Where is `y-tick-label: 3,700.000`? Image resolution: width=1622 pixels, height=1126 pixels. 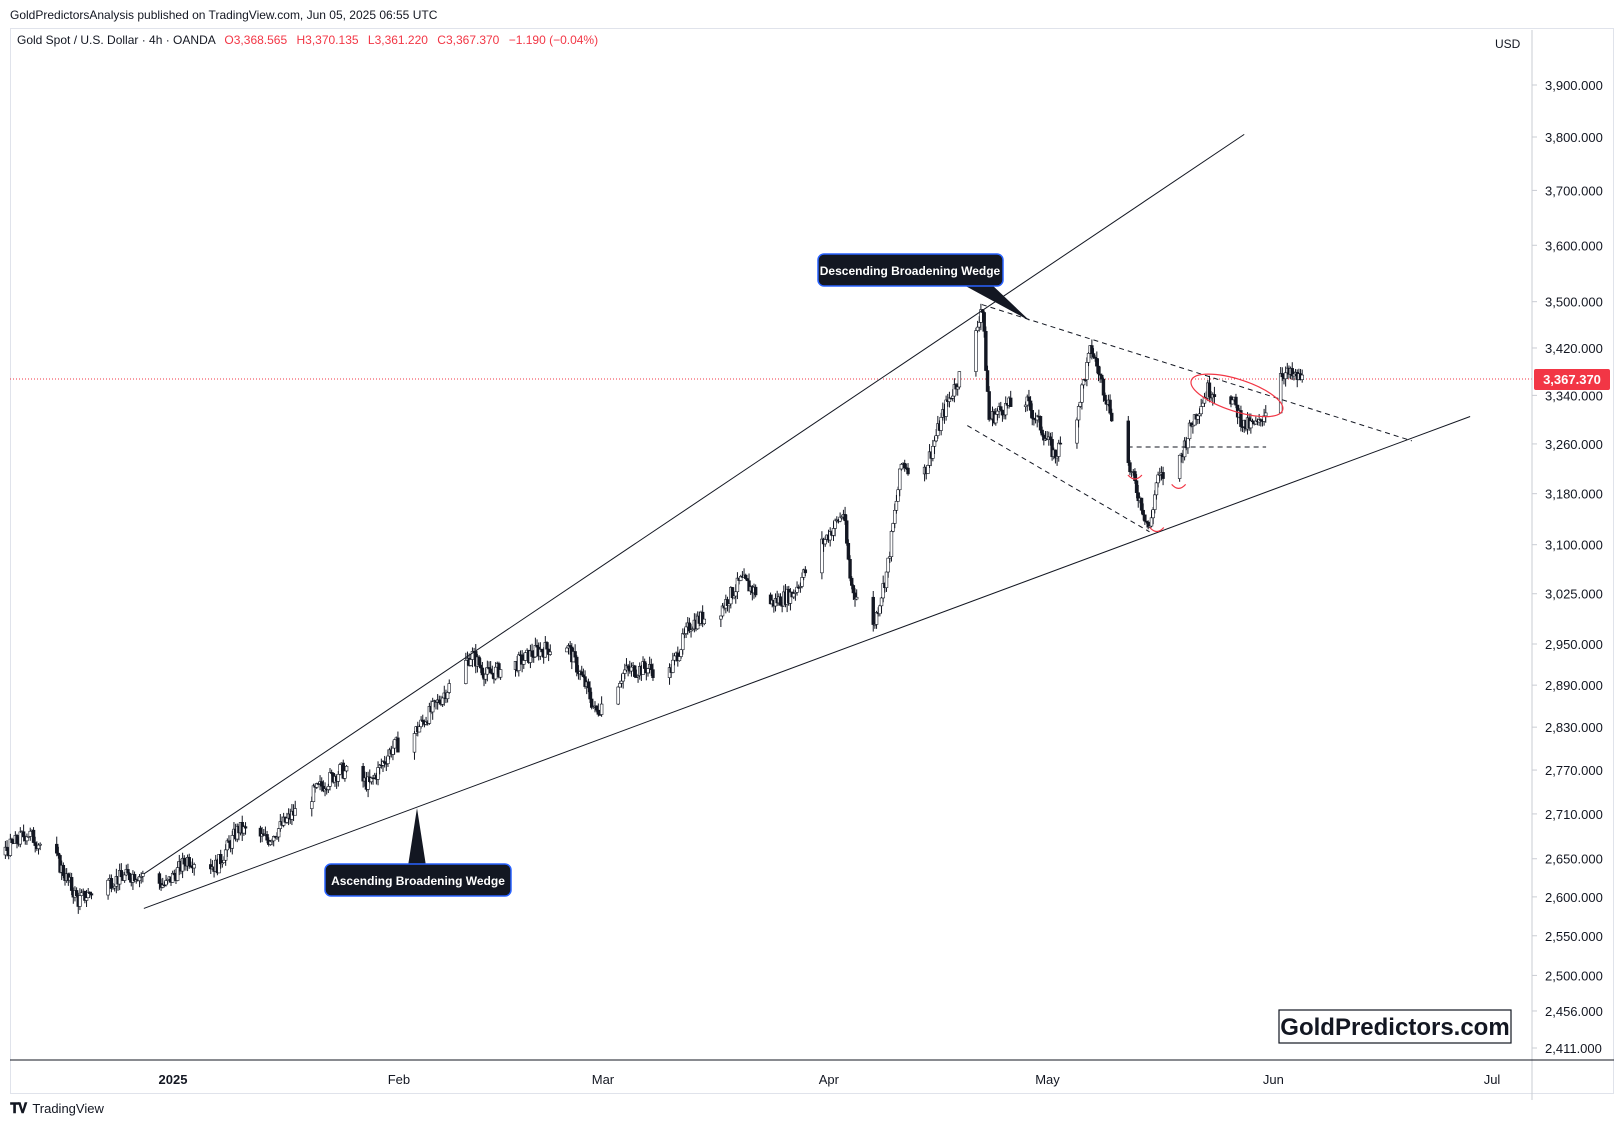 y-tick-label: 3,700.000 is located at coordinates (1574, 190).